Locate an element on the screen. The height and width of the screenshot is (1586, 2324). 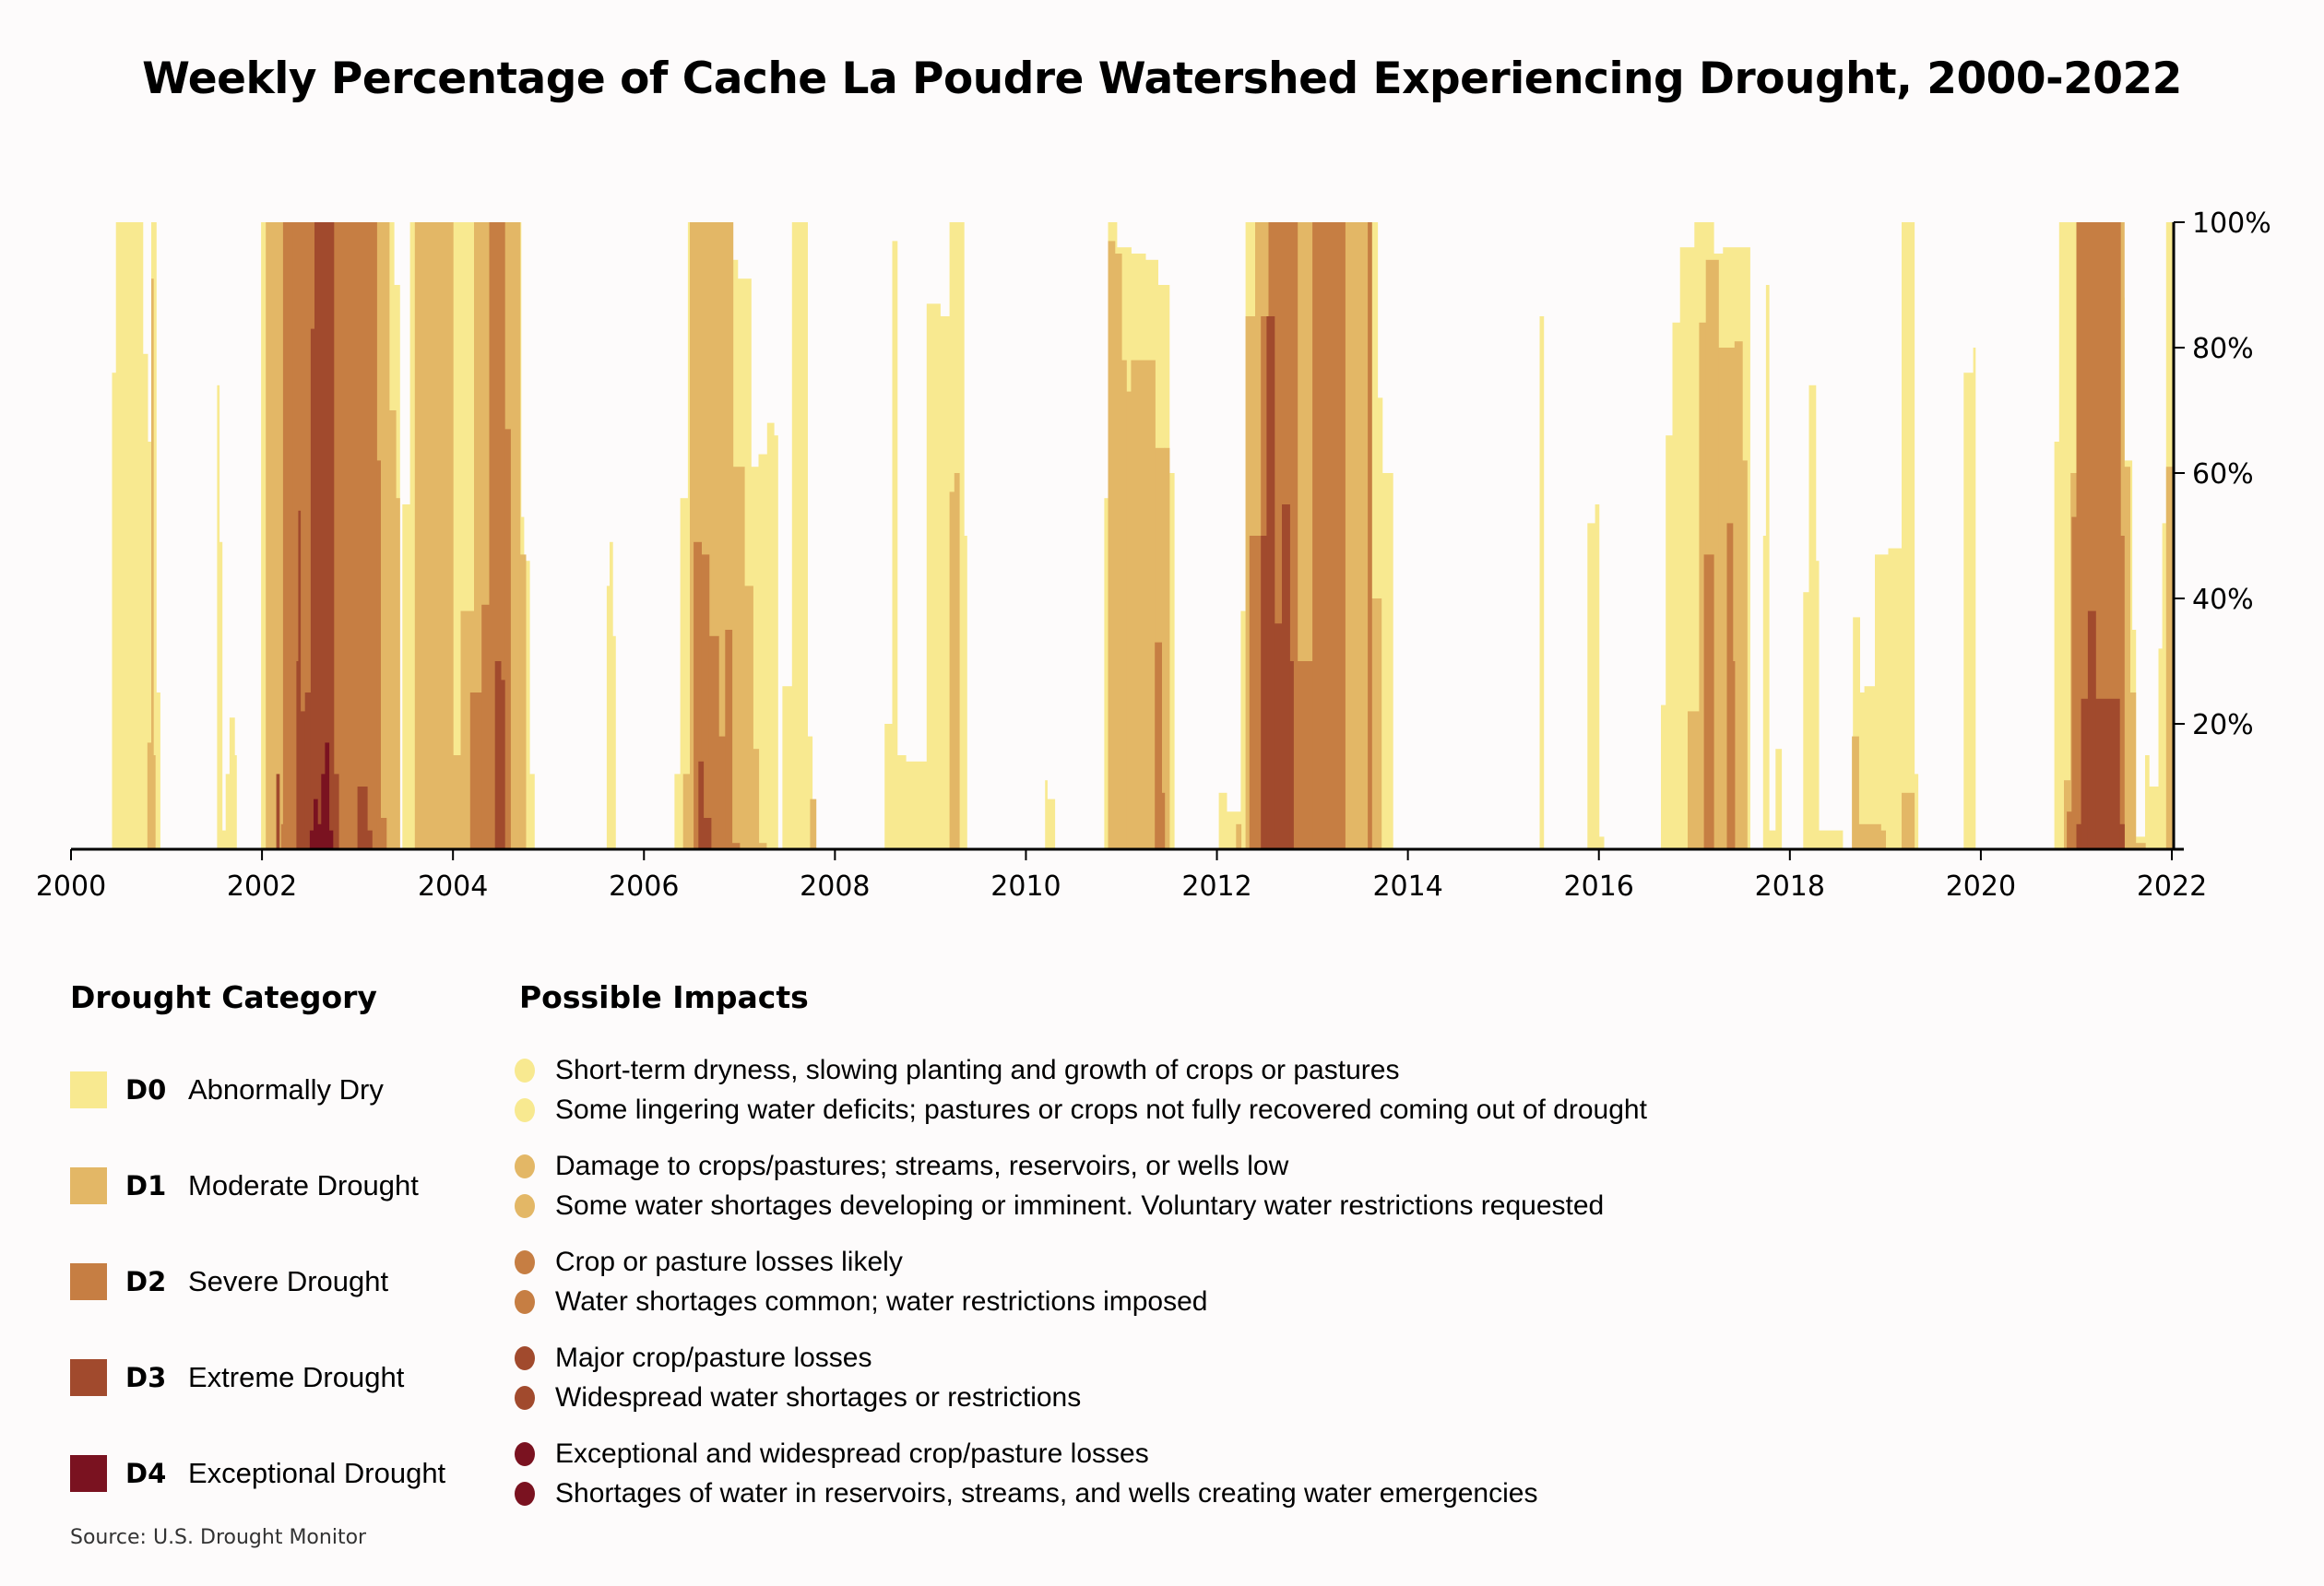
category-name: Severe Drought is located at coordinates (288, 1281).